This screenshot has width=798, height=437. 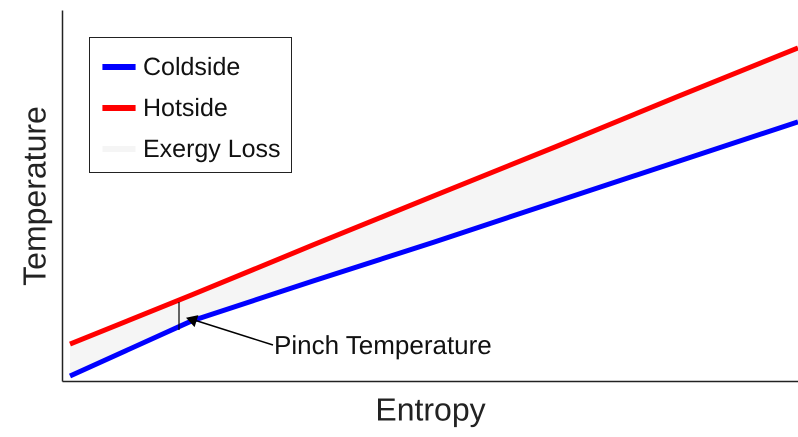 I want to click on legend-label: Hotside, so click(x=185, y=108).